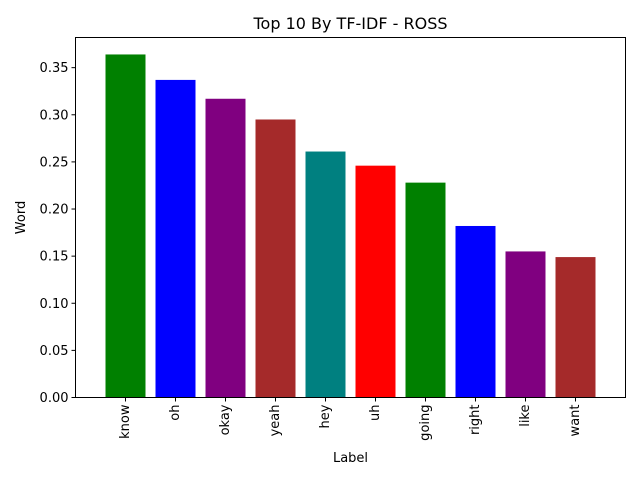 The height and width of the screenshot is (480, 640). I want to click on y-tick-label: 0.05, so click(54, 351).